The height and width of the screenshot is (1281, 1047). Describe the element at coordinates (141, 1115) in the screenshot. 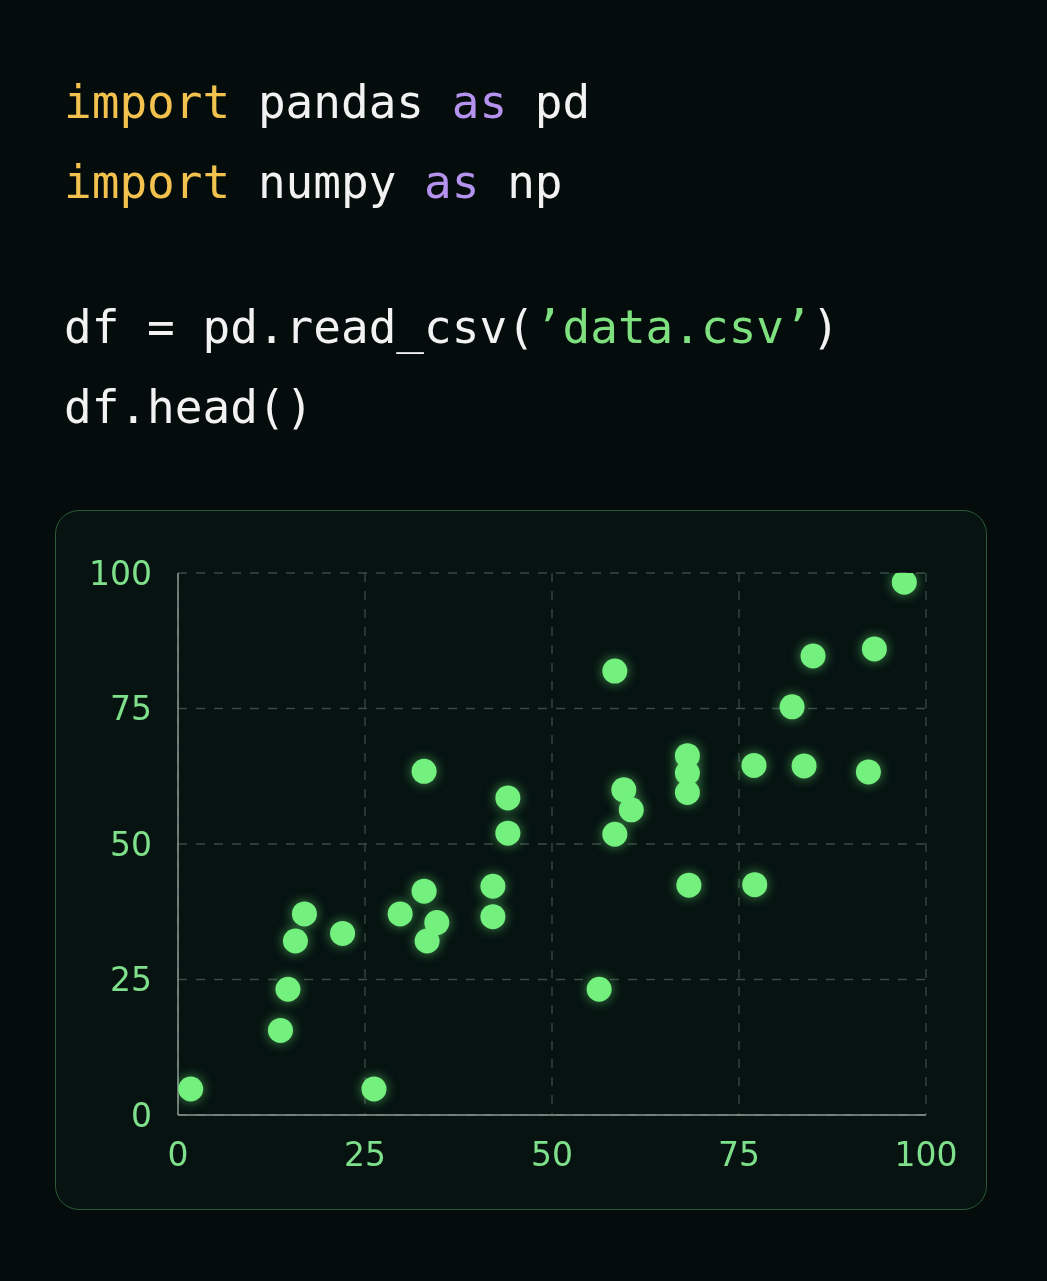

I see `y-tick-label: 0` at that location.